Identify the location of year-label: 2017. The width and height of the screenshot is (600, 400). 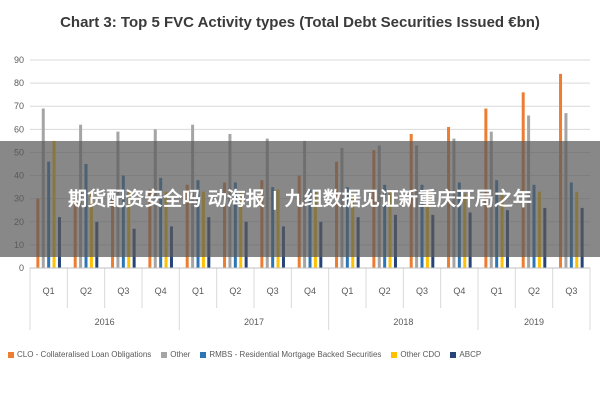
(254, 322).